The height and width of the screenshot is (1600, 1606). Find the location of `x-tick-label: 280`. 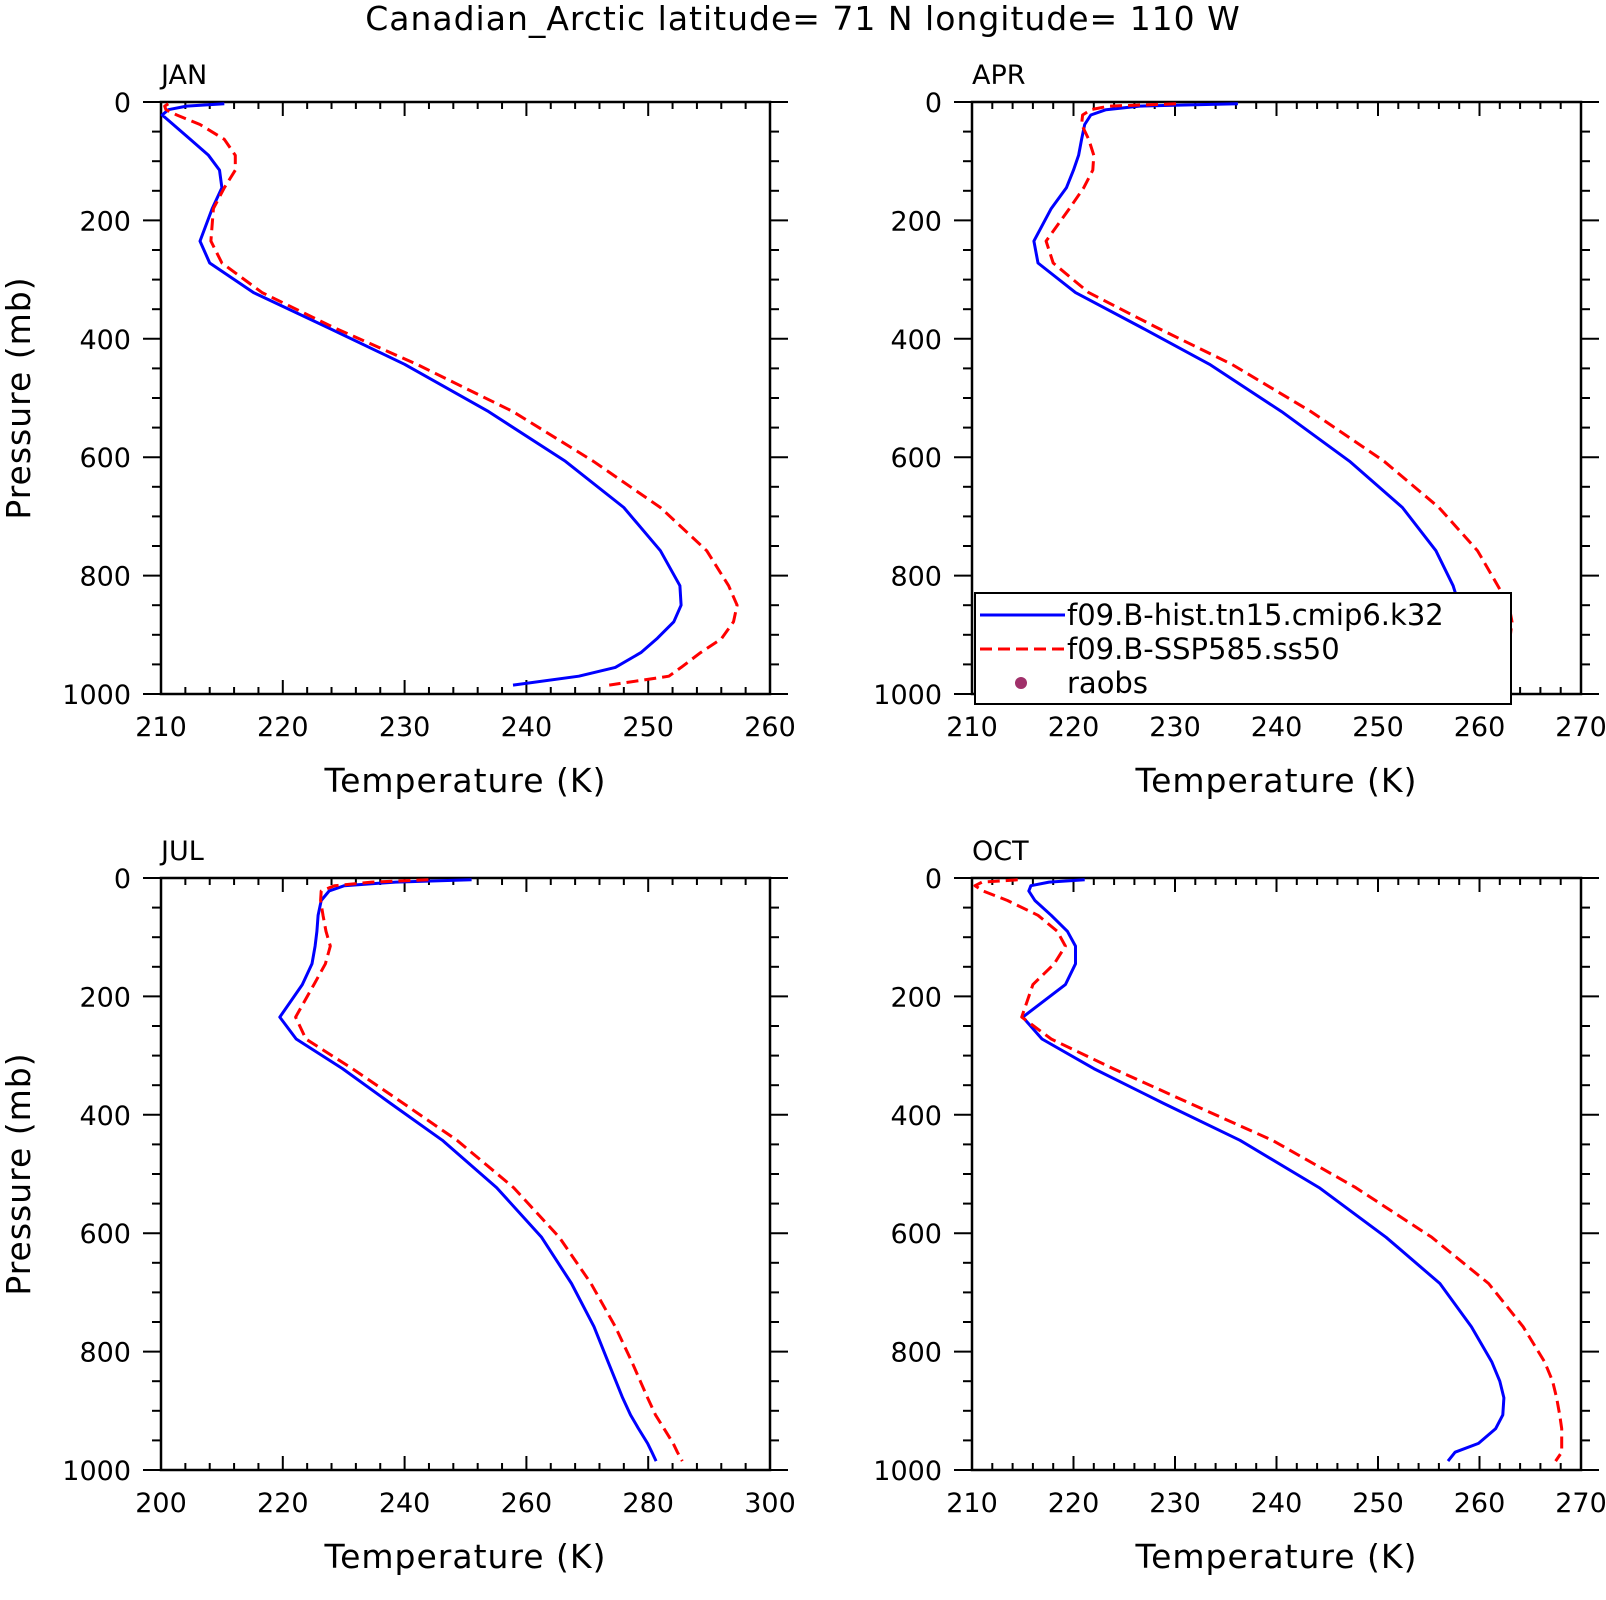

x-tick-label: 280 is located at coordinates (648, 1503).